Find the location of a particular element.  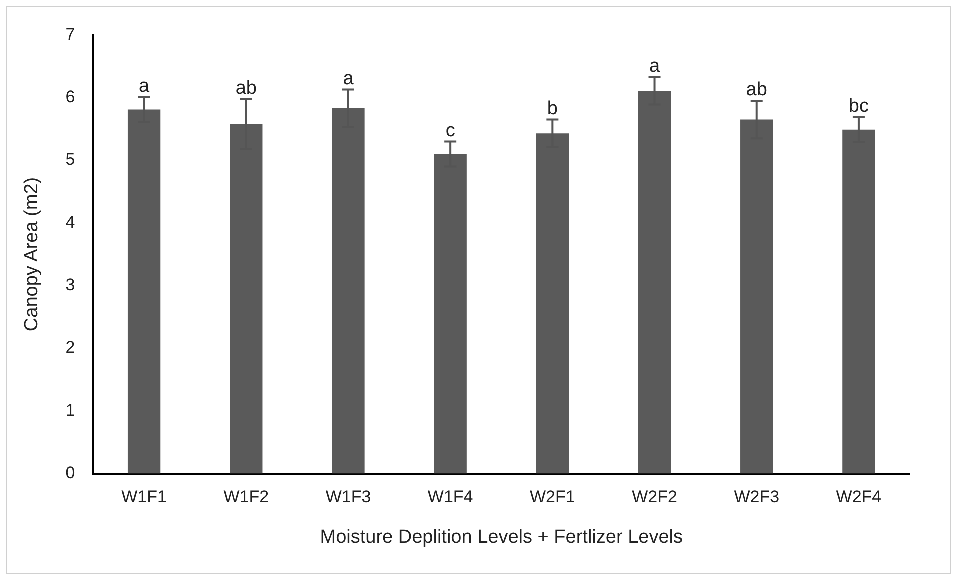

x-tick-label: W2F2 is located at coordinates (655, 497).